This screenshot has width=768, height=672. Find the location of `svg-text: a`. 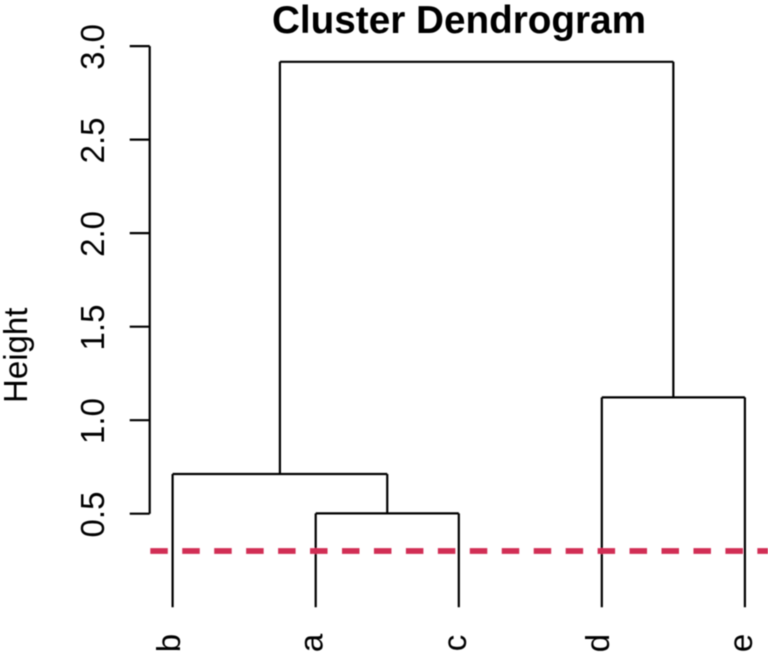

svg-text: a is located at coordinates (311, 642).